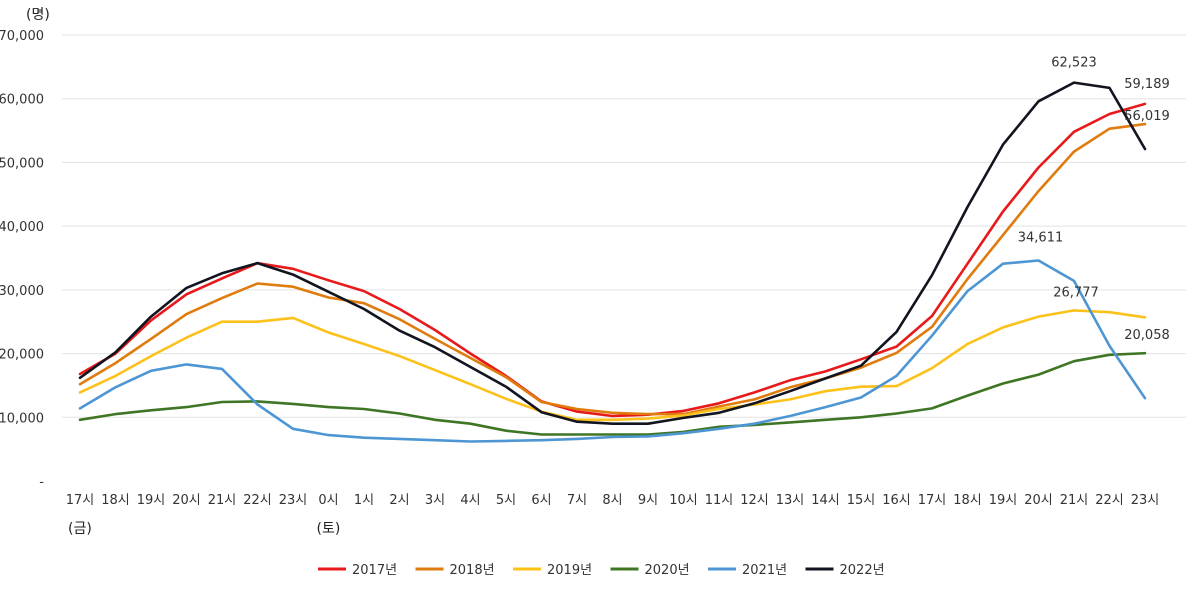 The image size is (1200, 601). Describe the element at coordinates (364, 500) in the screenshot. I see `x-tick-label: 1시` at that location.